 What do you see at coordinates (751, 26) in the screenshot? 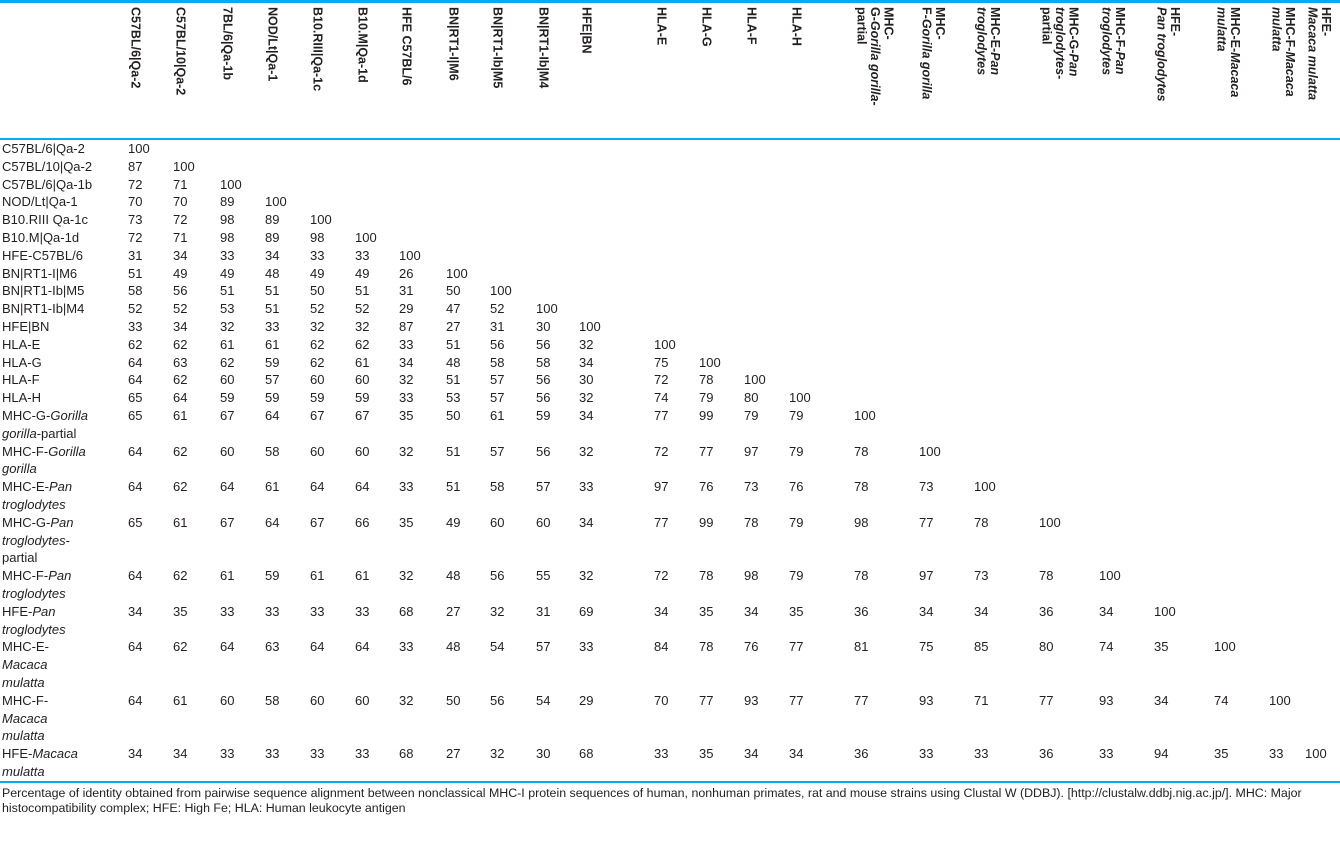
I see `column-header-label: HLA-F` at bounding box center [751, 26].